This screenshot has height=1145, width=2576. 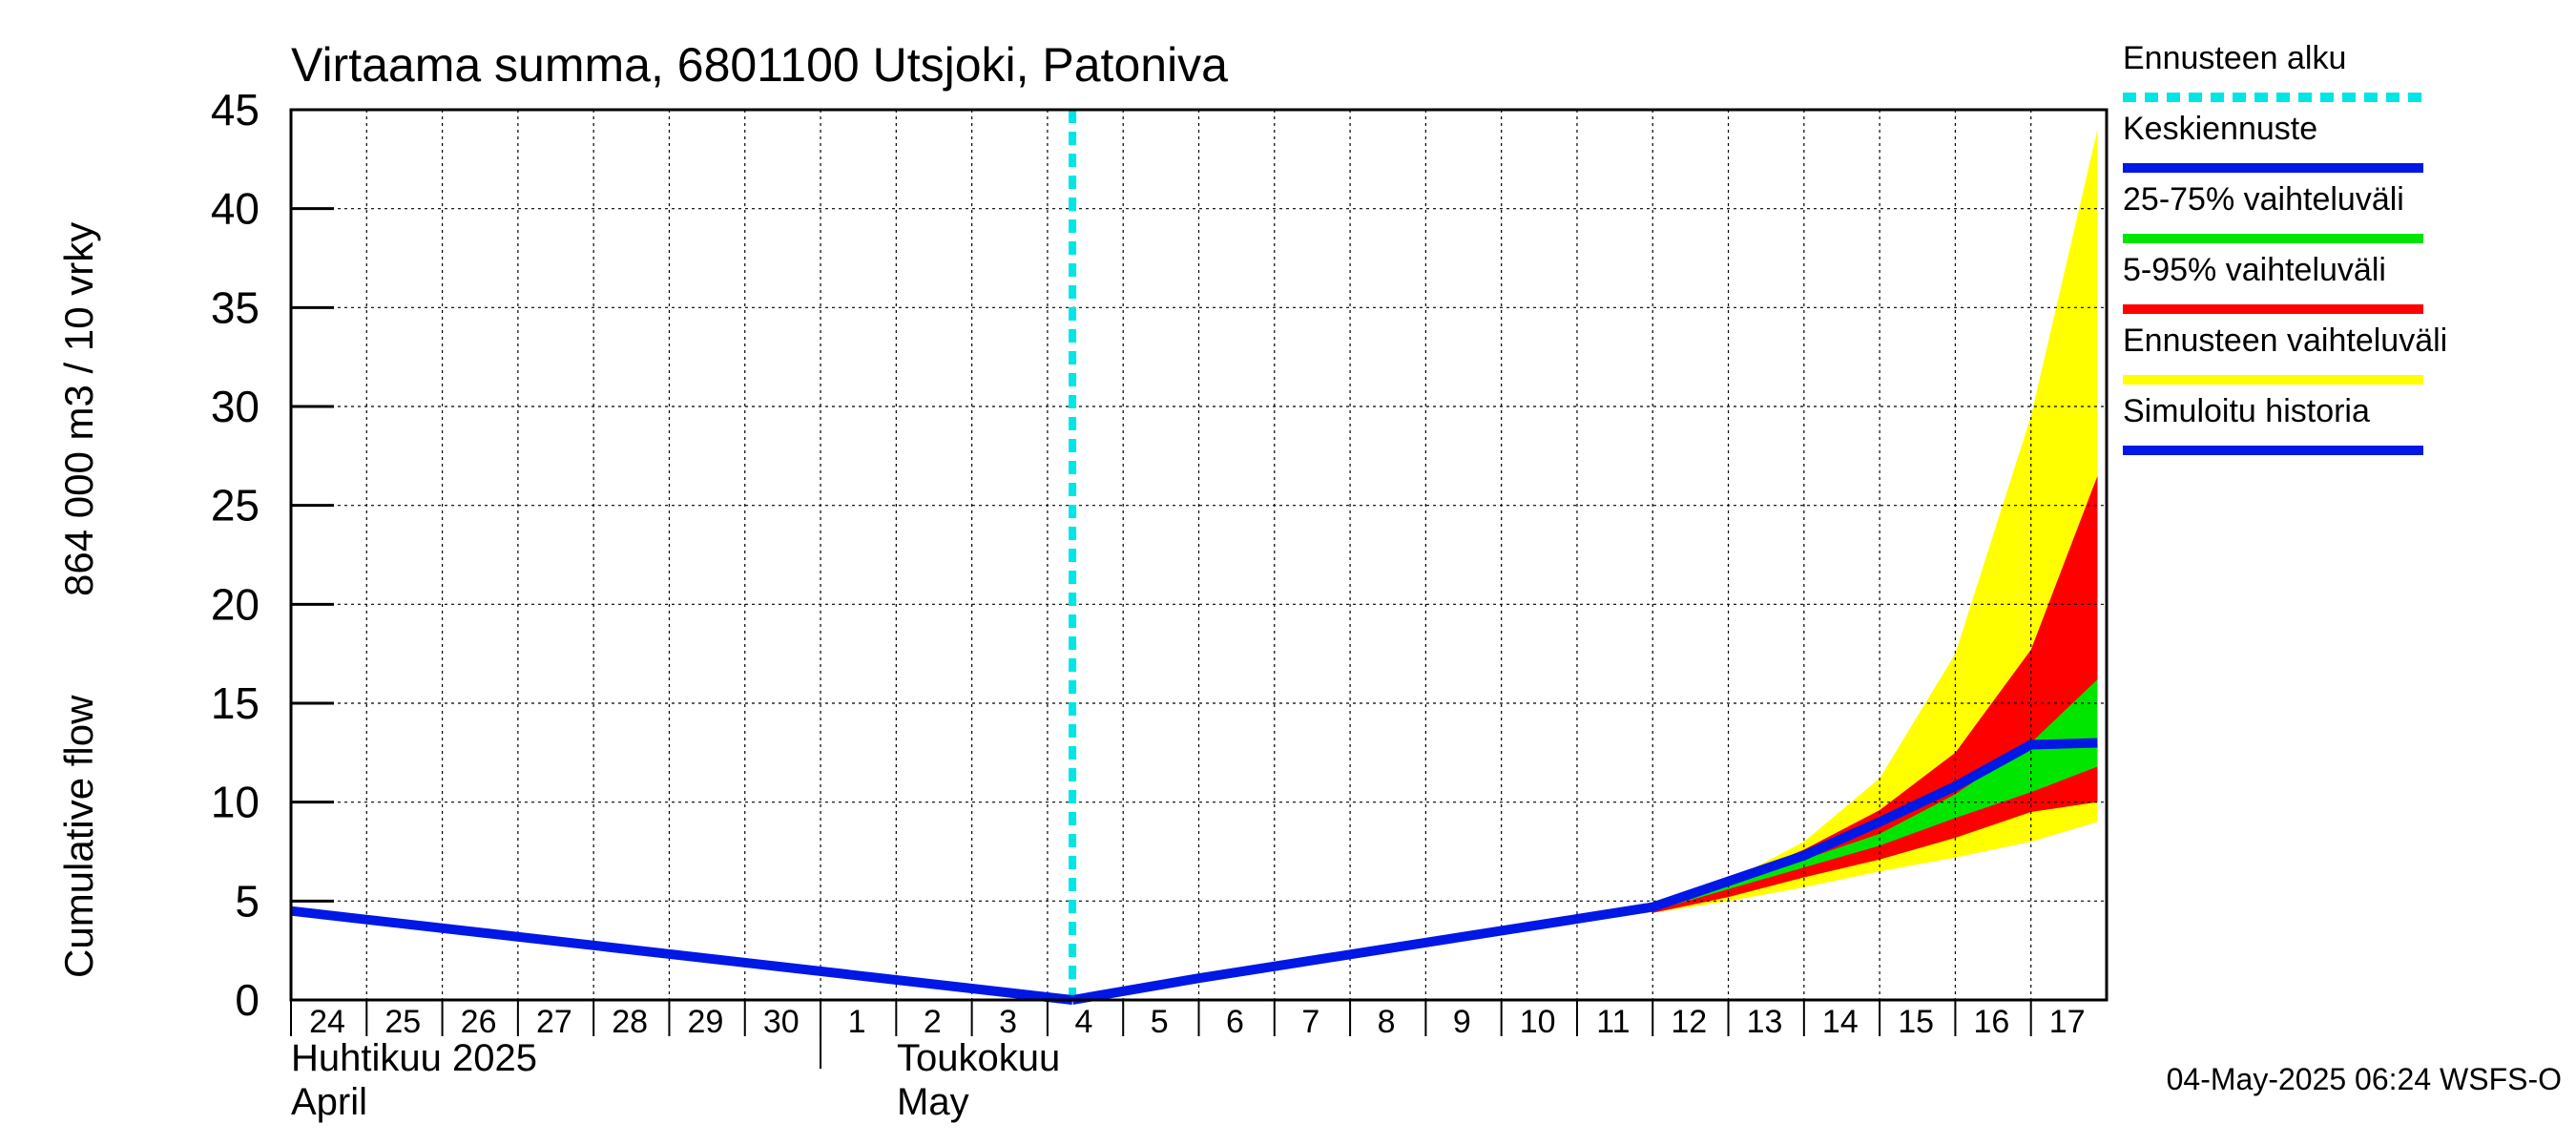 What do you see at coordinates (1538, 1022) in the screenshot?
I see `x-tick-label: 10` at bounding box center [1538, 1022].